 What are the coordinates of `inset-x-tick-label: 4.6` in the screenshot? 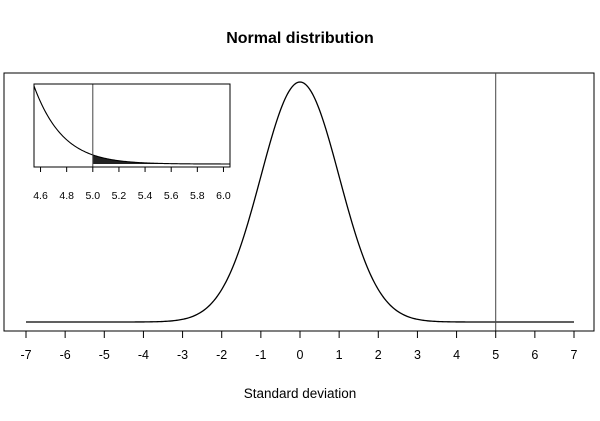 It's located at (40, 196).